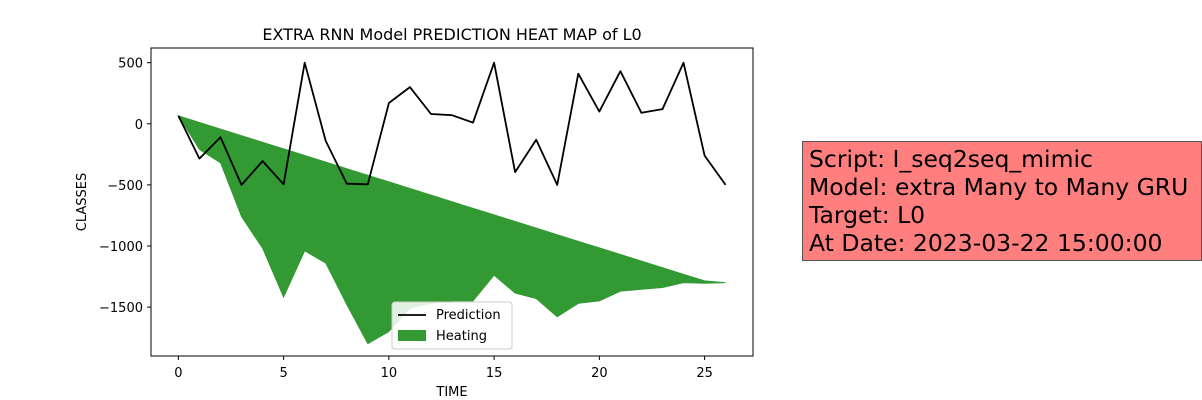 This screenshot has height=400, width=1202. What do you see at coordinates (867, 215) in the screenshot?
I see `info-target: Target: L0` at bounding box center [867, 215].